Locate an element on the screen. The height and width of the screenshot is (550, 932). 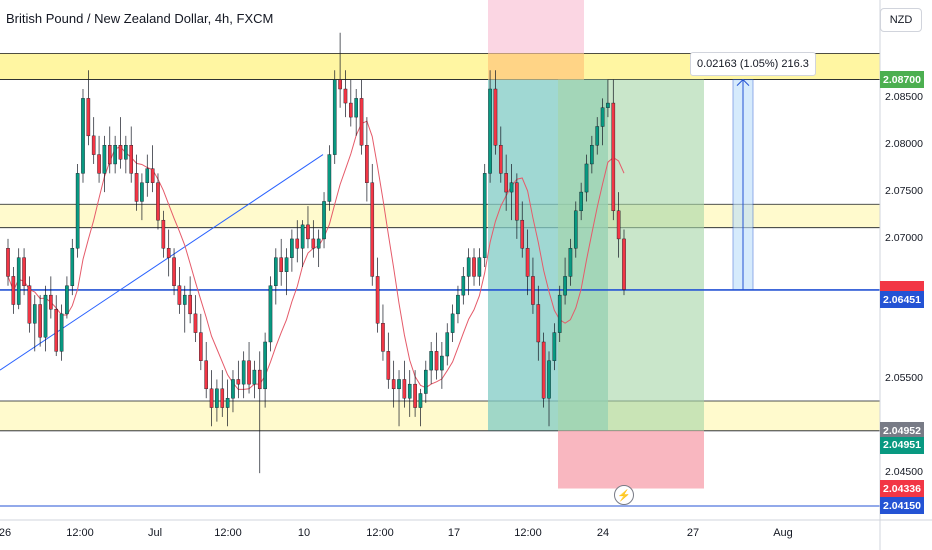
trendline is located at coordinates (162, 262).